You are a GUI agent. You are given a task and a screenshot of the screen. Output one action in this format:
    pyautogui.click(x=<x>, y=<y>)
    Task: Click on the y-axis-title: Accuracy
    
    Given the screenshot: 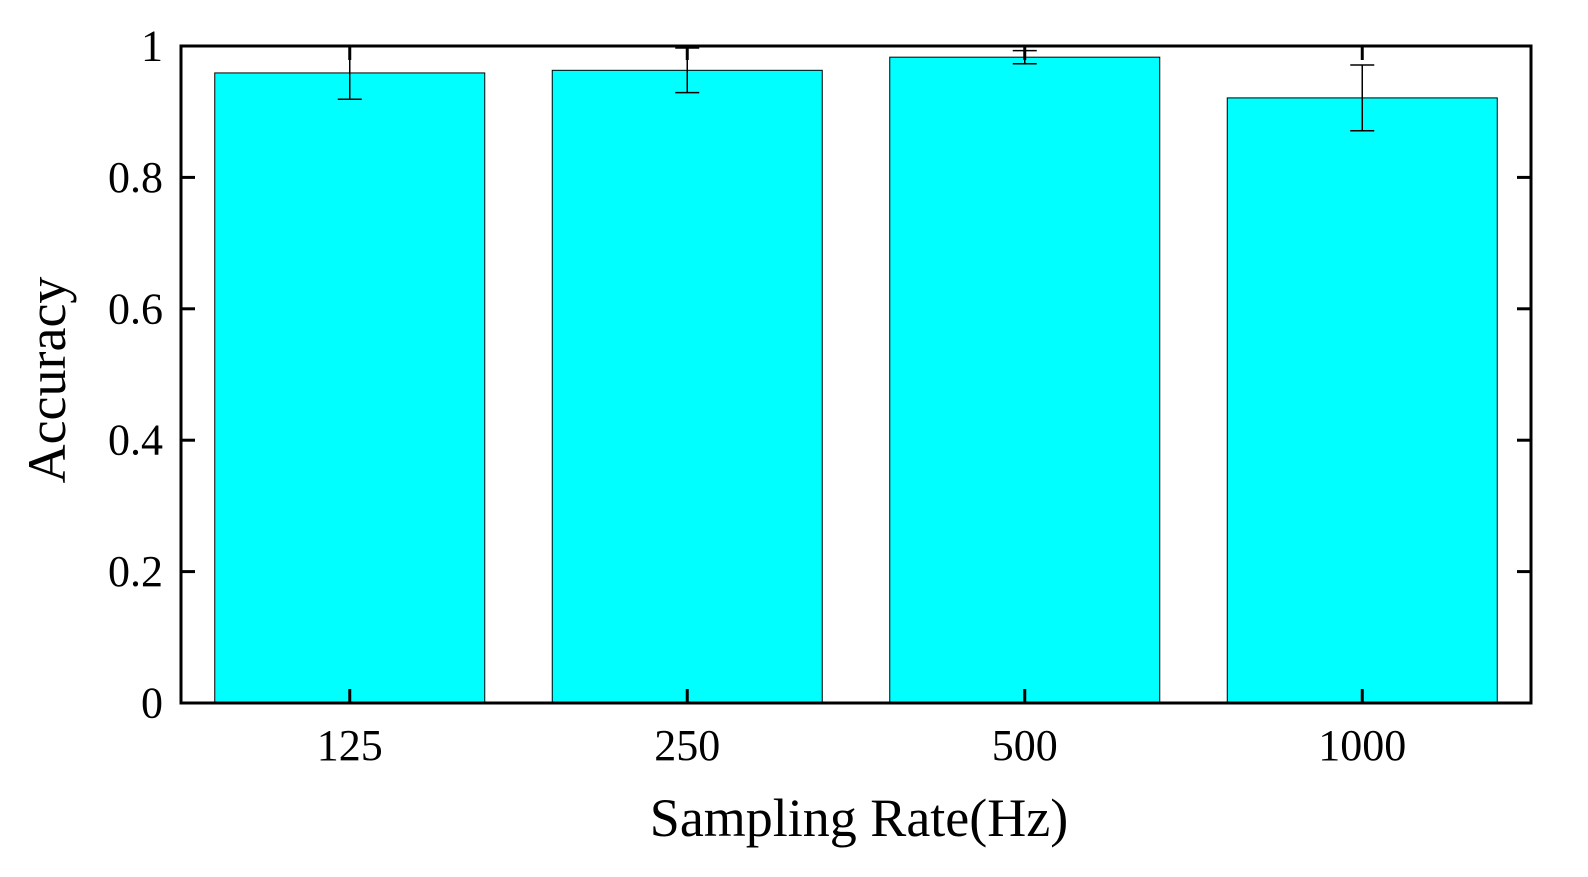 What is the action you would take?
    pyautogui.click(x=47, y=380)
    